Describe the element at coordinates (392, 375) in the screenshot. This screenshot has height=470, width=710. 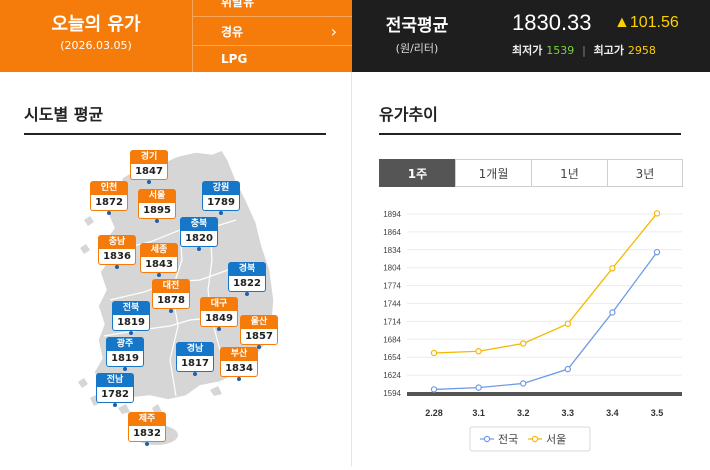
I see `y-tick-label: 1624` at that location.